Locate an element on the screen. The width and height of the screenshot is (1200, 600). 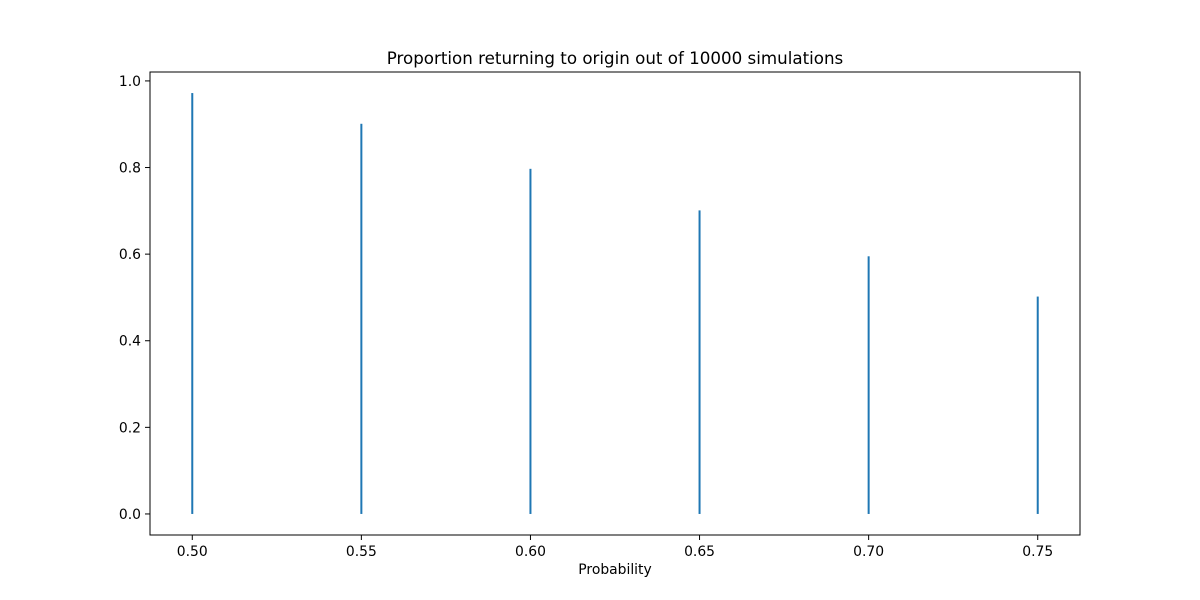
x-tick-label: 0.70 is located at coordinates (868, 552).